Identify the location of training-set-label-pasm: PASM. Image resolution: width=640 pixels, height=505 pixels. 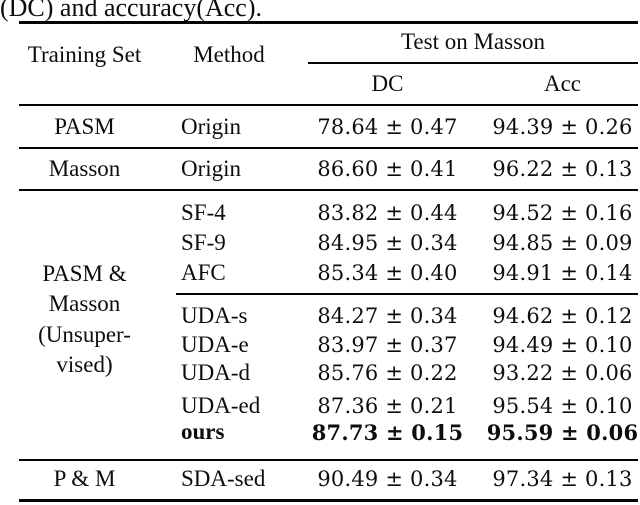
(84, 126).